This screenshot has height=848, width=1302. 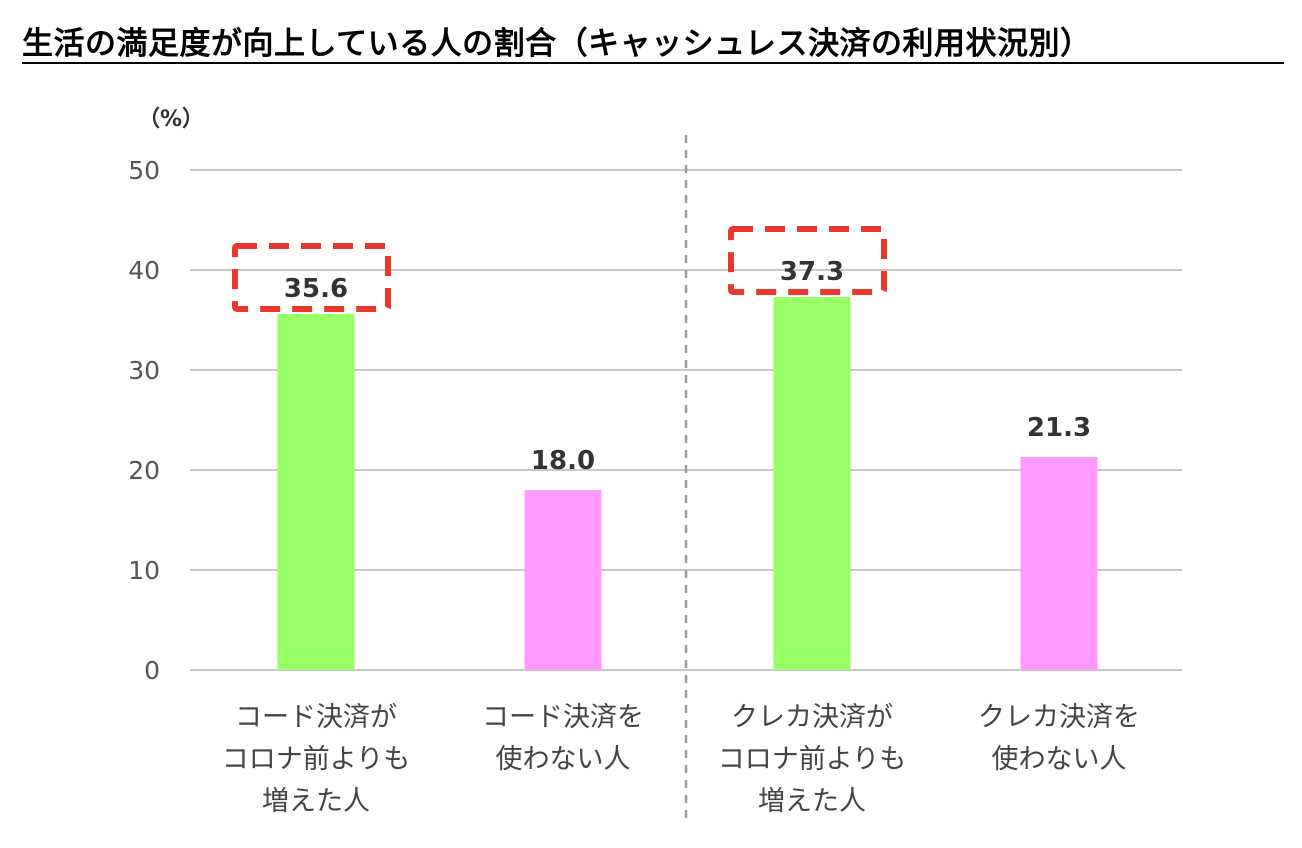 What do you see at coordinates (144, 270) in the screenshot?
I see `y-tick-label: 40` at bounding box center [144, 270].